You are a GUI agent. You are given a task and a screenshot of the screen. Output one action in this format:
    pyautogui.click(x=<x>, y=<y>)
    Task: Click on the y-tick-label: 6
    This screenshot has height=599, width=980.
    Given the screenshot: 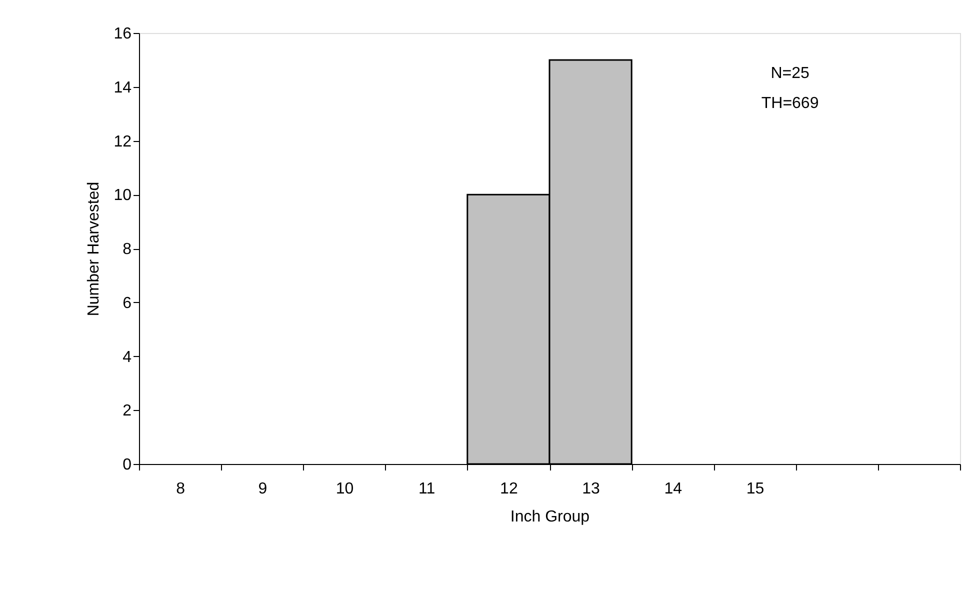 What is the action you would take?
    pyautogui.click(x=127, y=303)
    